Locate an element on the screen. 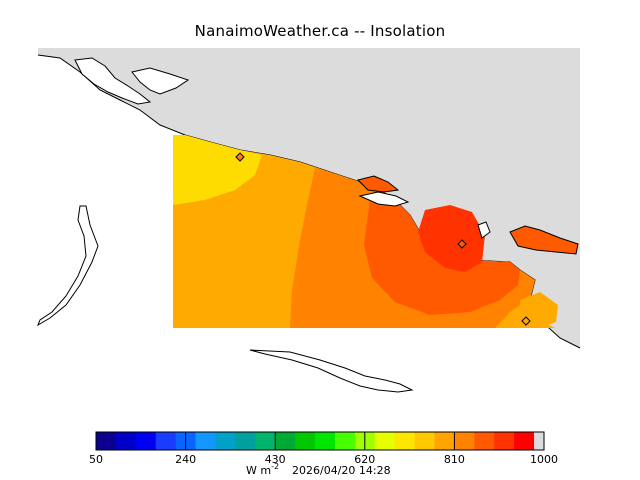 The image size is (640, 480). colorbar-tick-label: 810 is located at coordinates (454, 459).